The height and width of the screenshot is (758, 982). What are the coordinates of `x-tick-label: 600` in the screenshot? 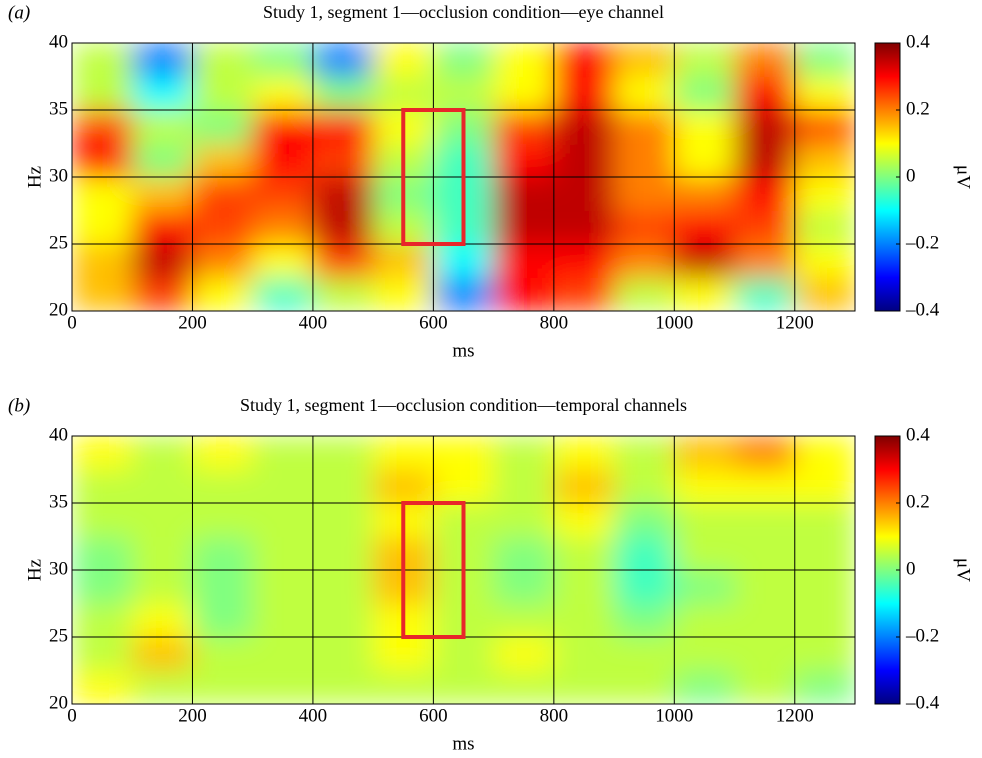 It's located at (433, 322).